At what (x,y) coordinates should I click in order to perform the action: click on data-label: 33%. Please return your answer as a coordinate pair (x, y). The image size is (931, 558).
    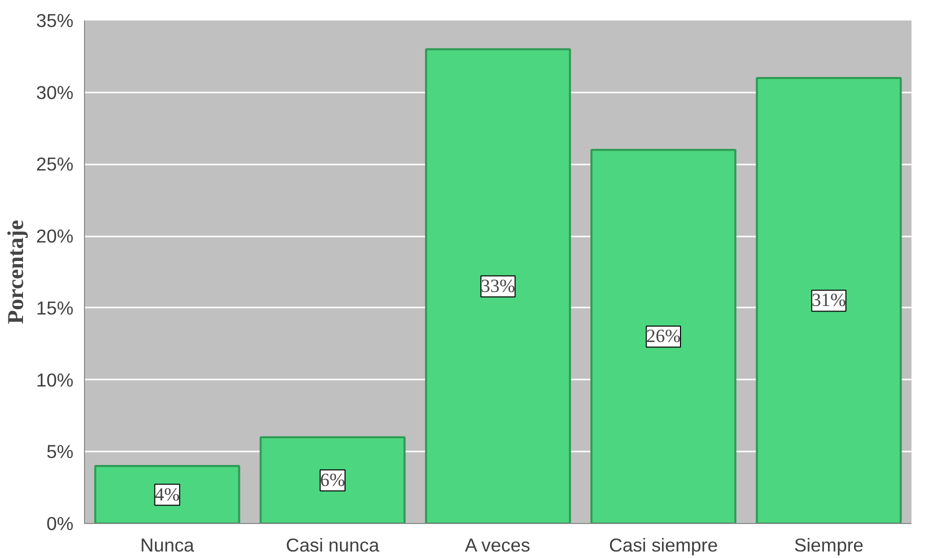
    Looking at the image, I should click on (498, 286).